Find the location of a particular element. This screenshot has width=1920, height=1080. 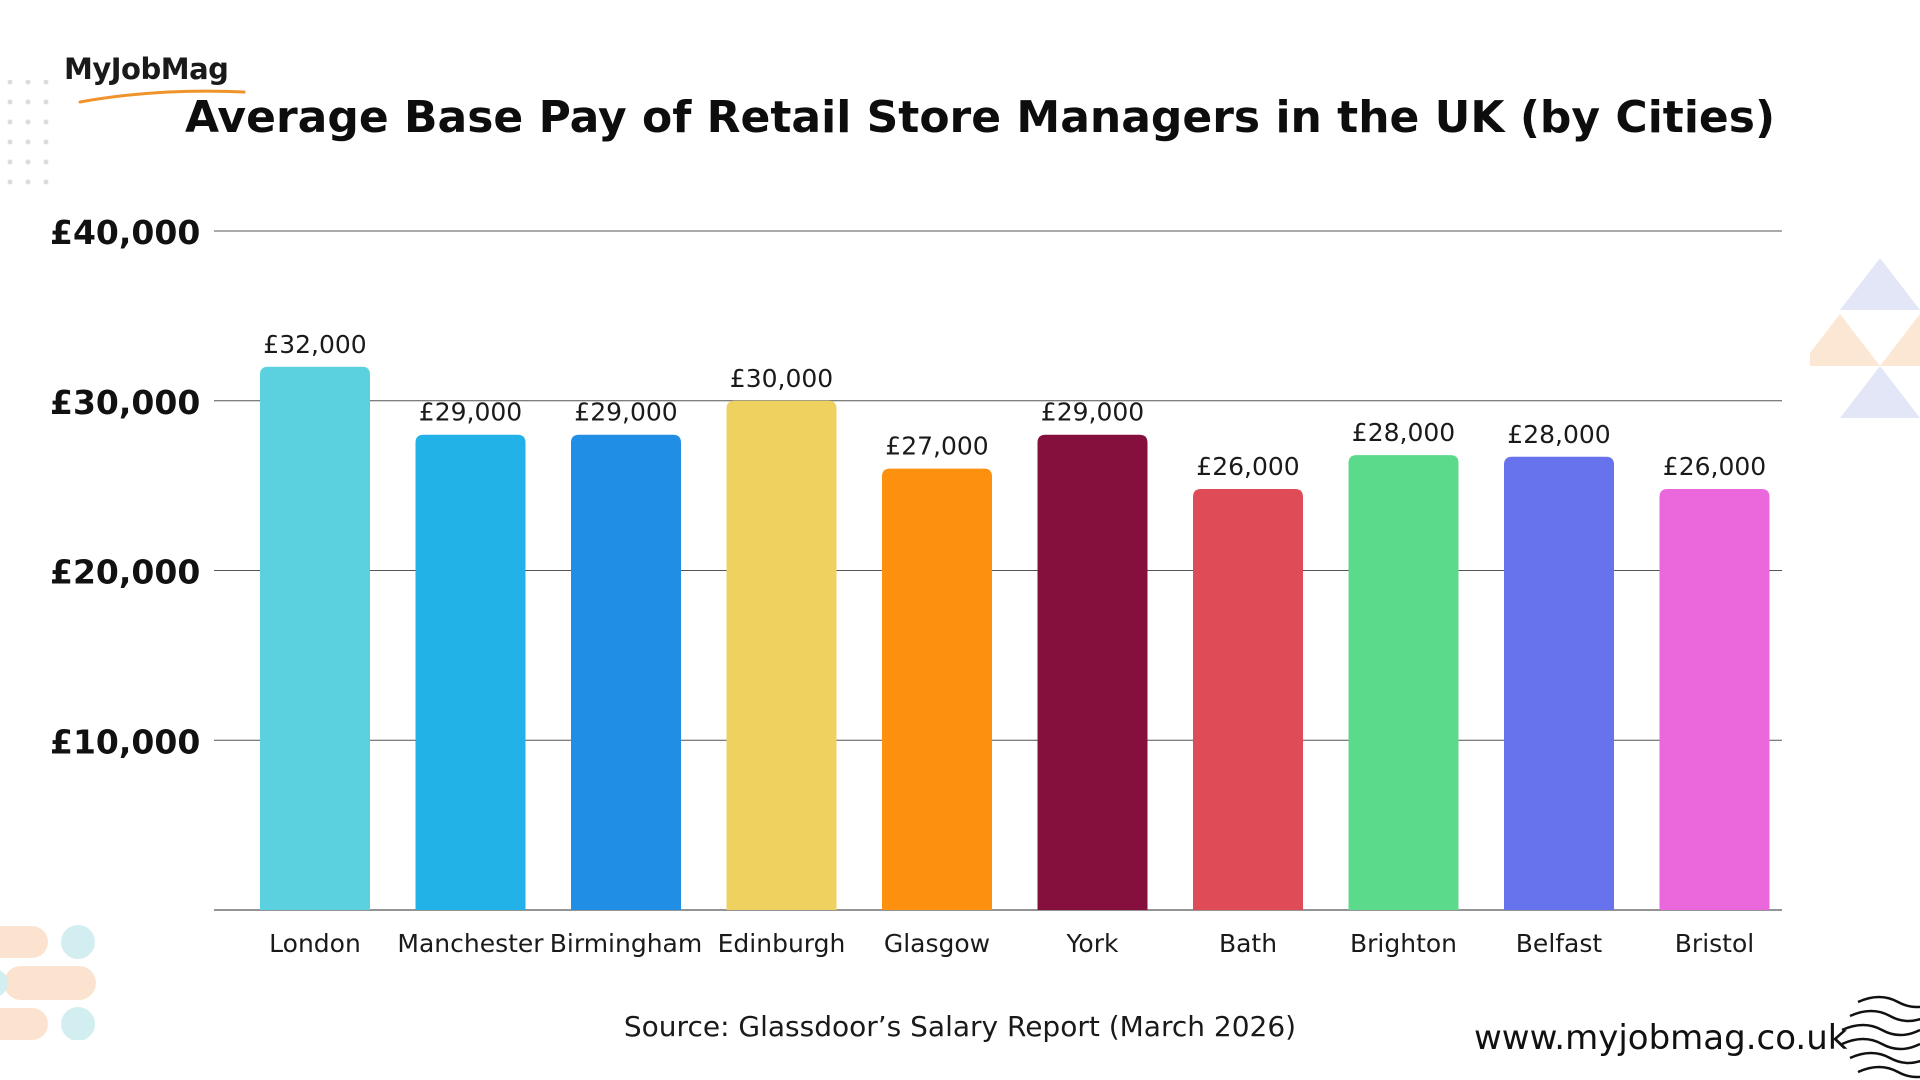

decorative-pills is located at coordinates (48, 982).